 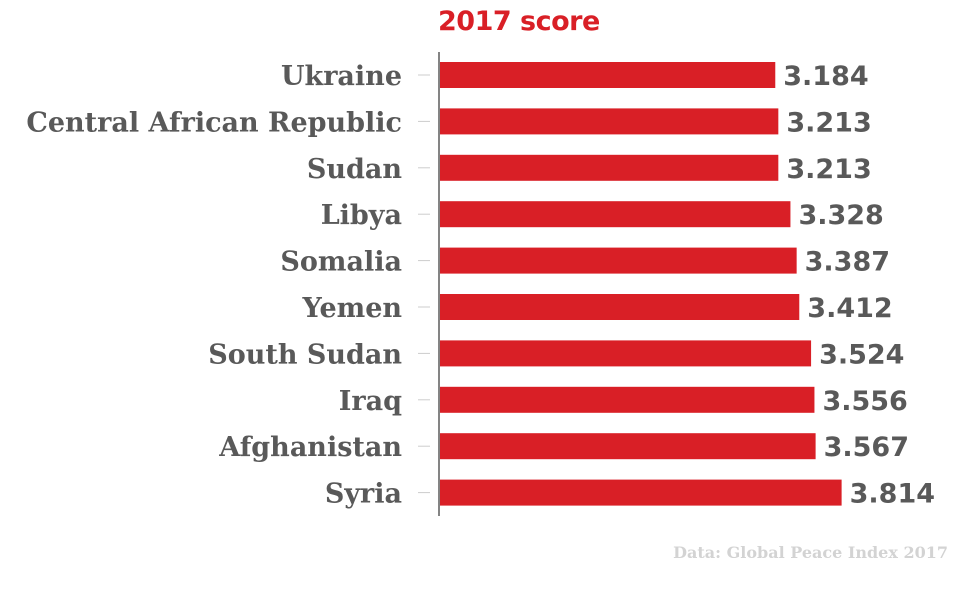 I want to click on category-label: Libya, so click(x=361, y=215).